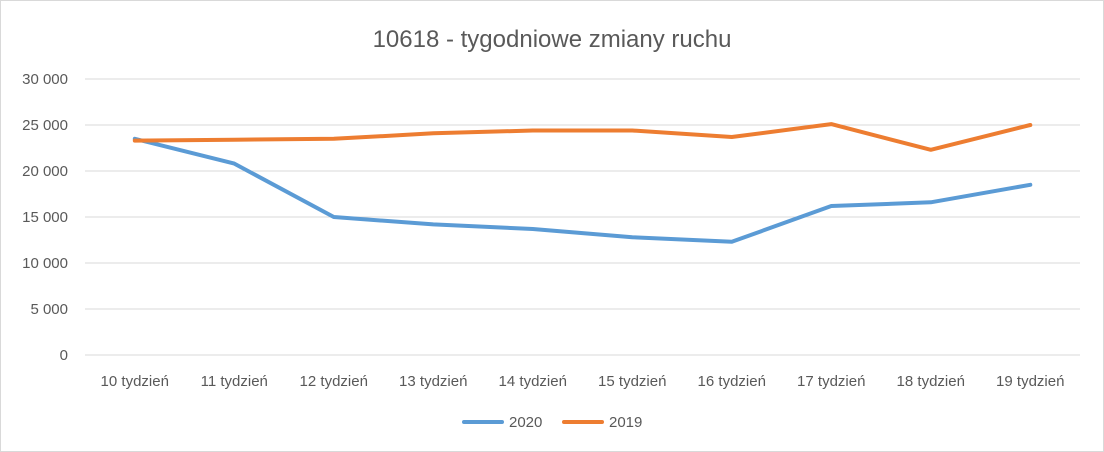 The width and height of the screenshot is (1104, 452). Describe the element at coordinates (334, 381) in the screenshot. I see `x-tick-label: 12 tydzień` at that location.